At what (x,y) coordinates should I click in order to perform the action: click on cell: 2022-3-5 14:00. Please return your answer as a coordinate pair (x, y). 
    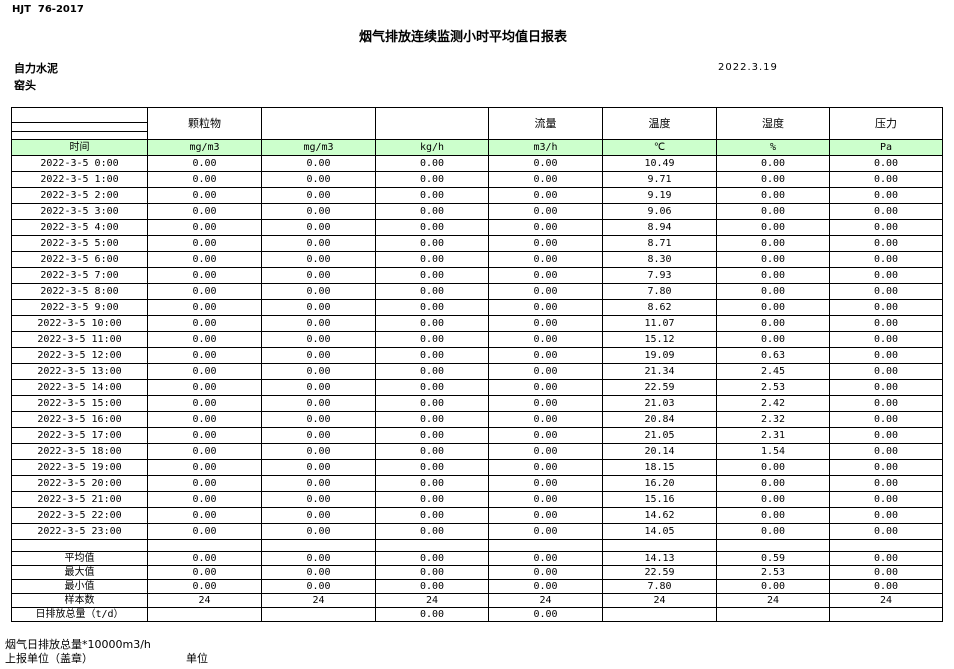
    Looking at the image, I should click on (79, 387).